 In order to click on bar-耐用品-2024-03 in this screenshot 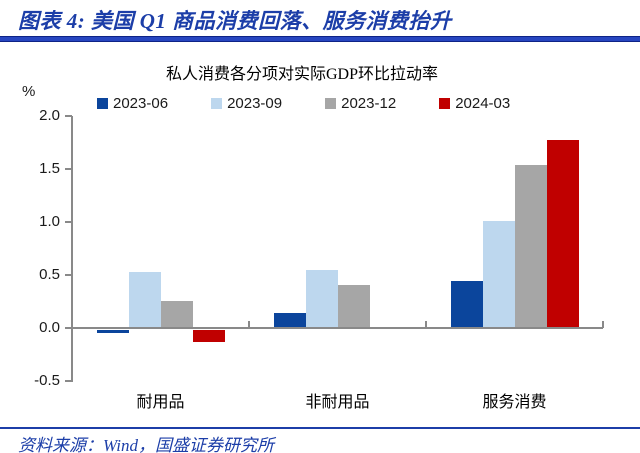, I will do `click(209, 336)`.